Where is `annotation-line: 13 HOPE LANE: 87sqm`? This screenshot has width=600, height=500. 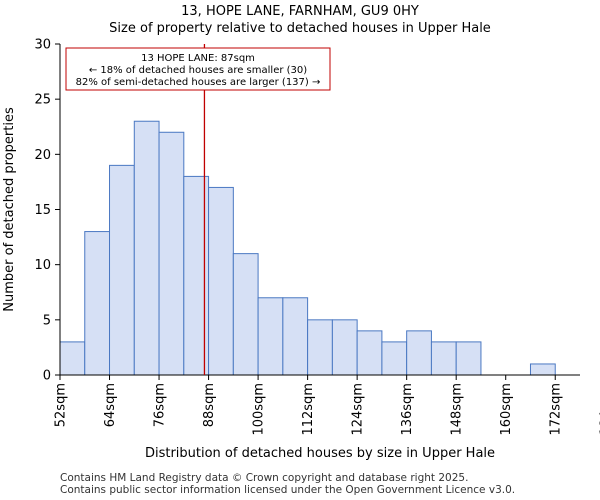
annotation-line: 13 HOPE LANE: 87sqm is located at coordinates (198, 58).